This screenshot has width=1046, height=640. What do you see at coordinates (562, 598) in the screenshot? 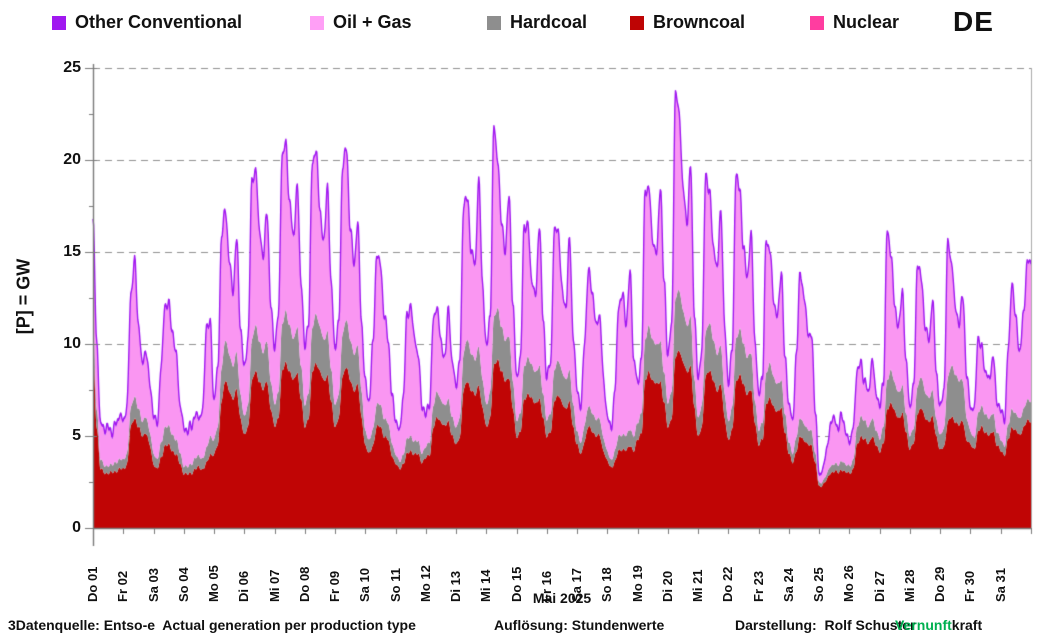
I see `x-axis-title: Mai 2025` at bounding box center [562, 598].